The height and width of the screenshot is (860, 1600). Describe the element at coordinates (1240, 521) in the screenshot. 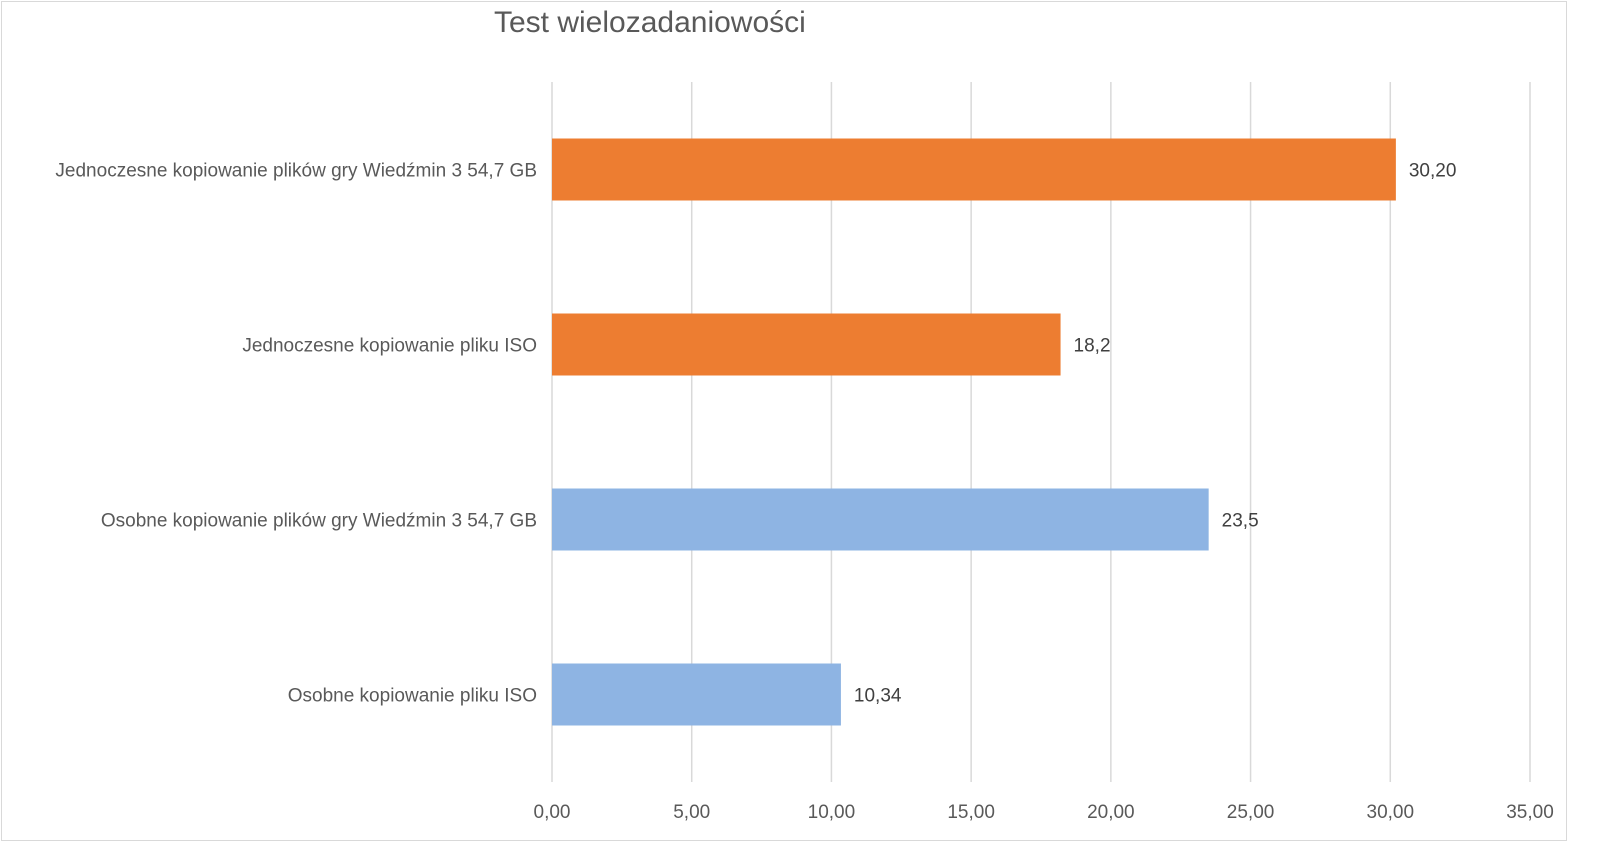

I see `data-label: 23,5` at that location.